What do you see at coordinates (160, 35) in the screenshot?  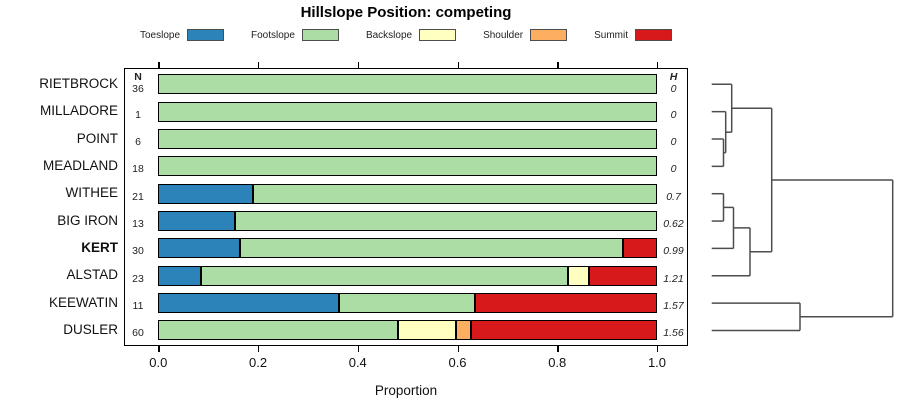 I see `legend-label: Toeslope` at bounding box center [160, 35].